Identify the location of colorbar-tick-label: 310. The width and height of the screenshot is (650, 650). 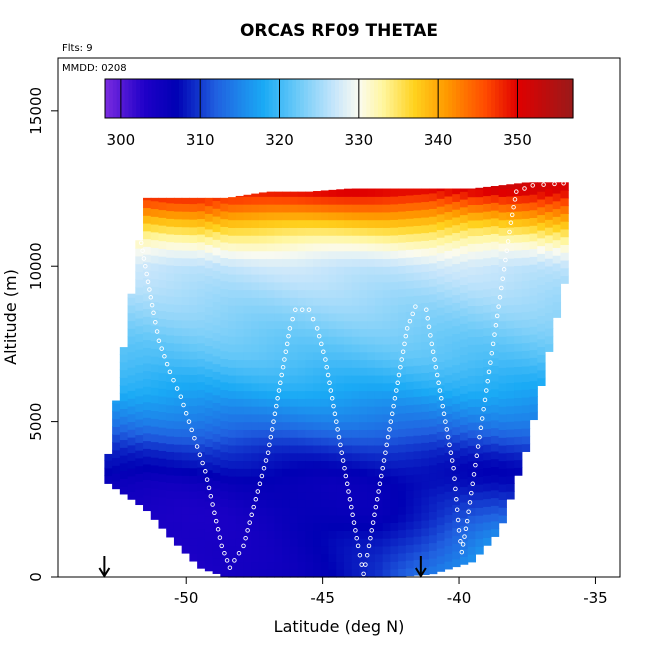
(200, 140).